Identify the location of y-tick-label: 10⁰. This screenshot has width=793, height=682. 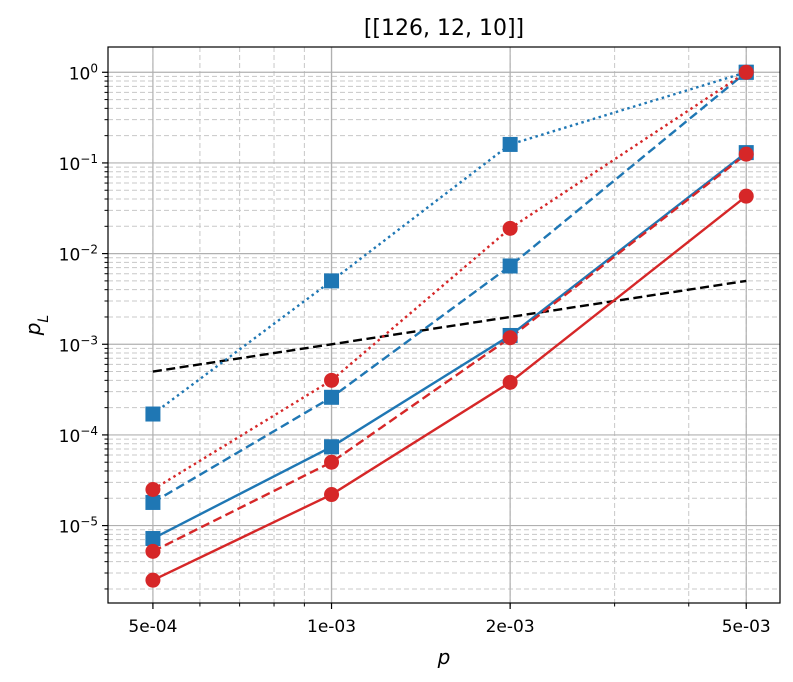
(83, 72).